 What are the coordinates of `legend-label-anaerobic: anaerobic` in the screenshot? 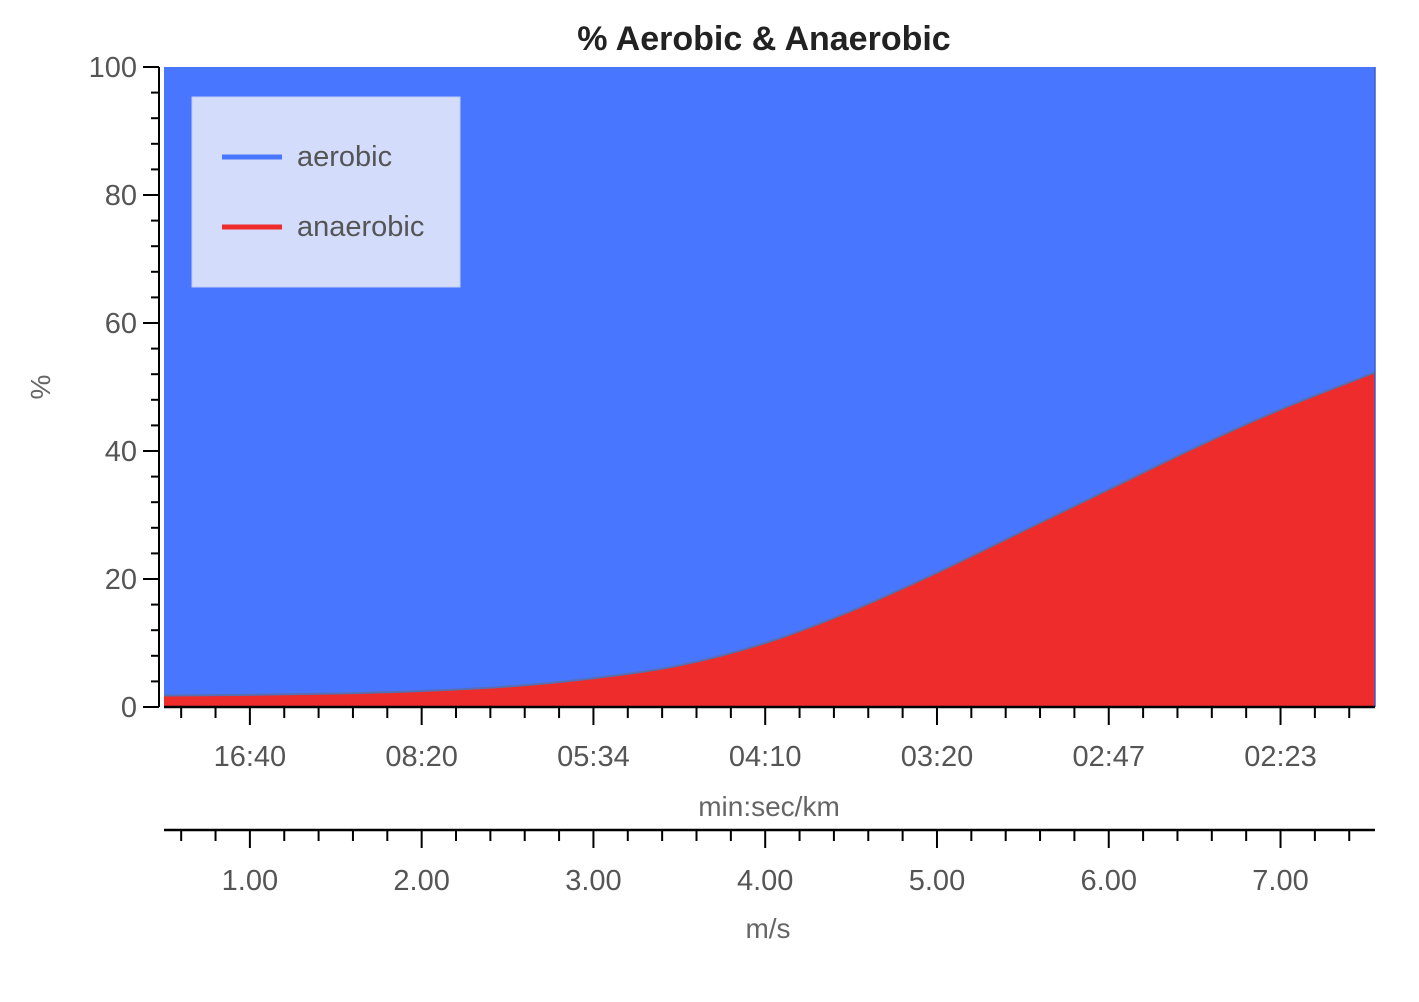 It's located at (360, 227).